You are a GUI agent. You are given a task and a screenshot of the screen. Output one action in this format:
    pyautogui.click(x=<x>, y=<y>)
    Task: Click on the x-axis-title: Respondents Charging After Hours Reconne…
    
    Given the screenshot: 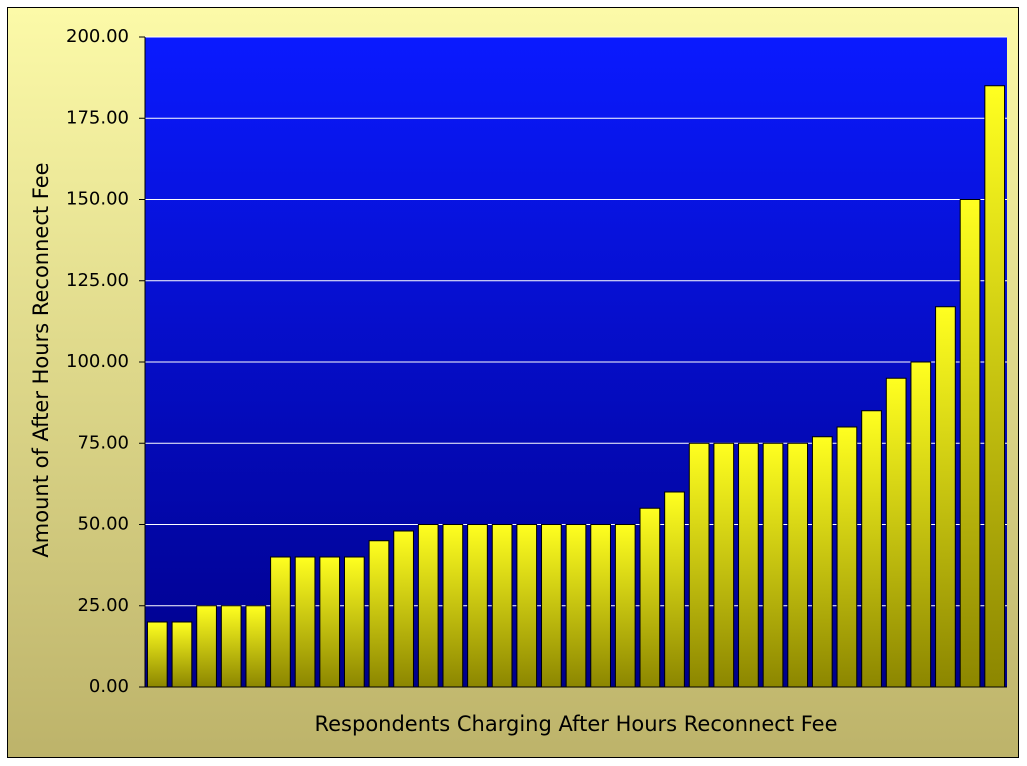 What is the action you would take?
    pyautogui.click(x=575, y=724)
    